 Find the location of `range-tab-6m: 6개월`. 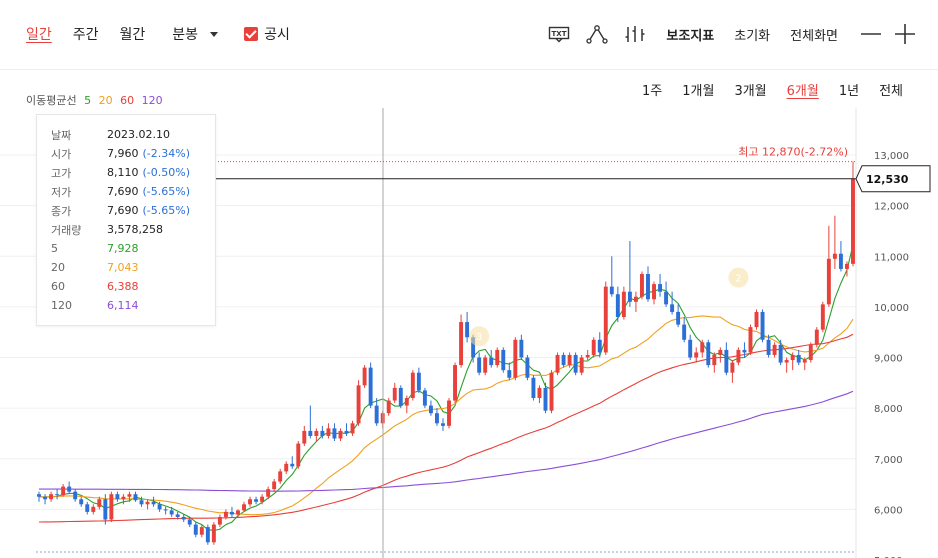

range-tab-6m: 6개월 is located at coordinates (802, 91).